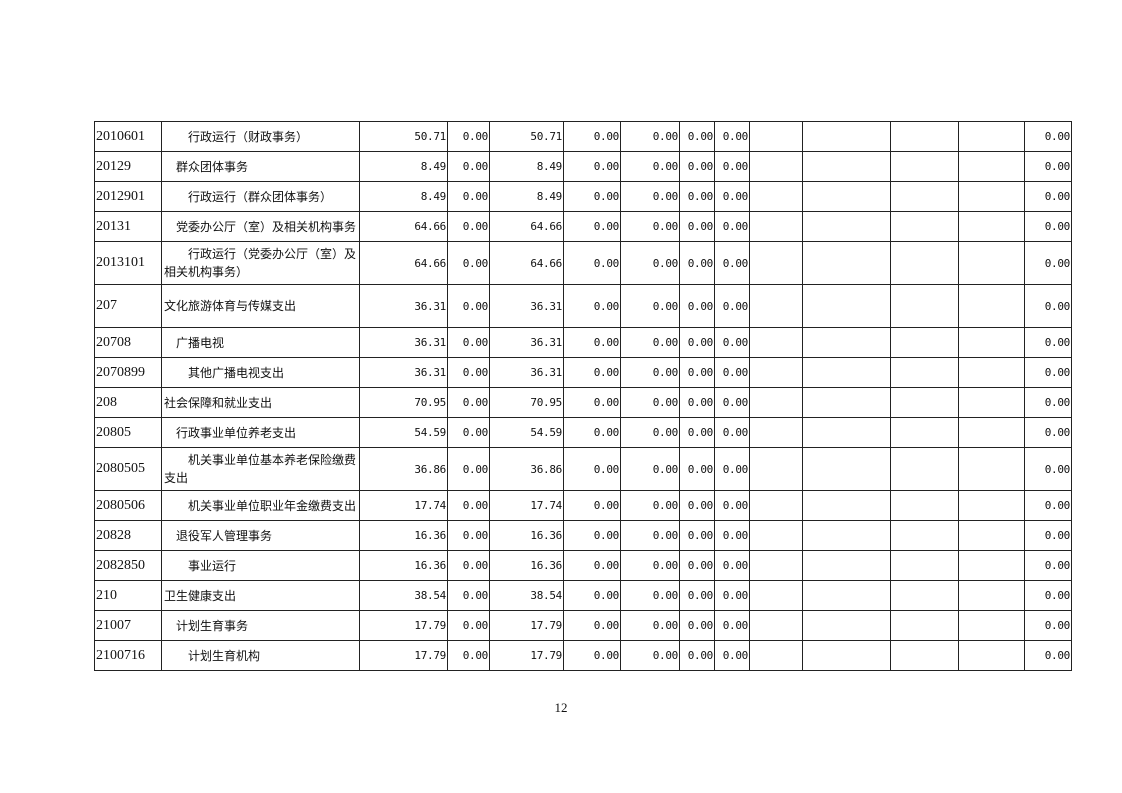  What do you see at coordinates (526, 136) in the screenshot?
I see `amount-cell: 50.71` at bounding box center [526, 136].